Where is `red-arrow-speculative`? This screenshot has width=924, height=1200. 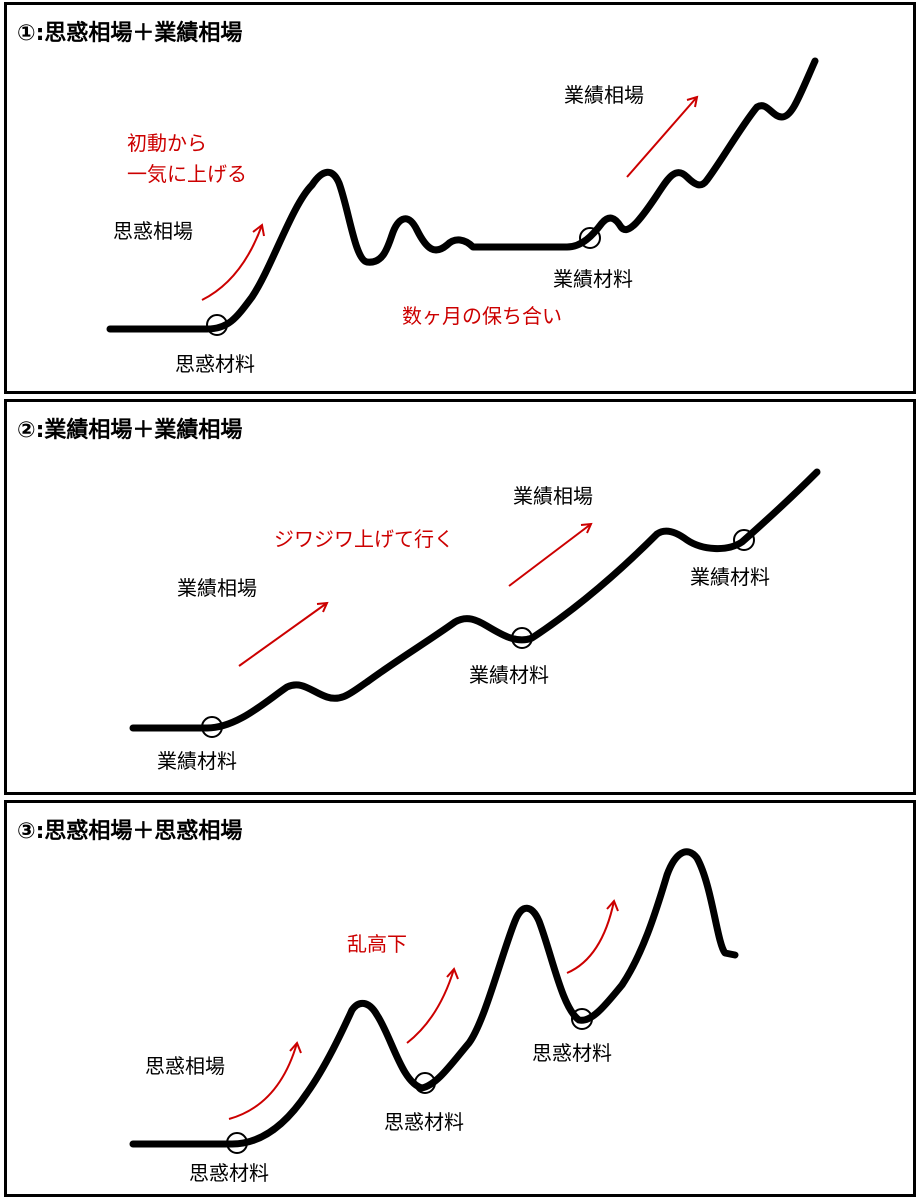 red-arrow-speculative is located at coordinates (232, 262).